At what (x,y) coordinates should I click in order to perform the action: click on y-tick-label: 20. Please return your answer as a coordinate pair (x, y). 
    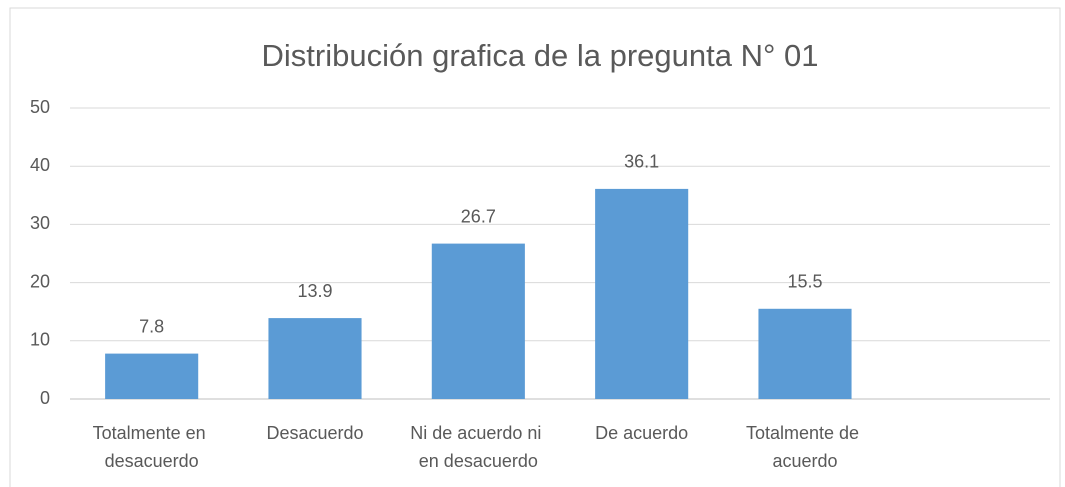
    Looking at the image, I should click on (40, 281).